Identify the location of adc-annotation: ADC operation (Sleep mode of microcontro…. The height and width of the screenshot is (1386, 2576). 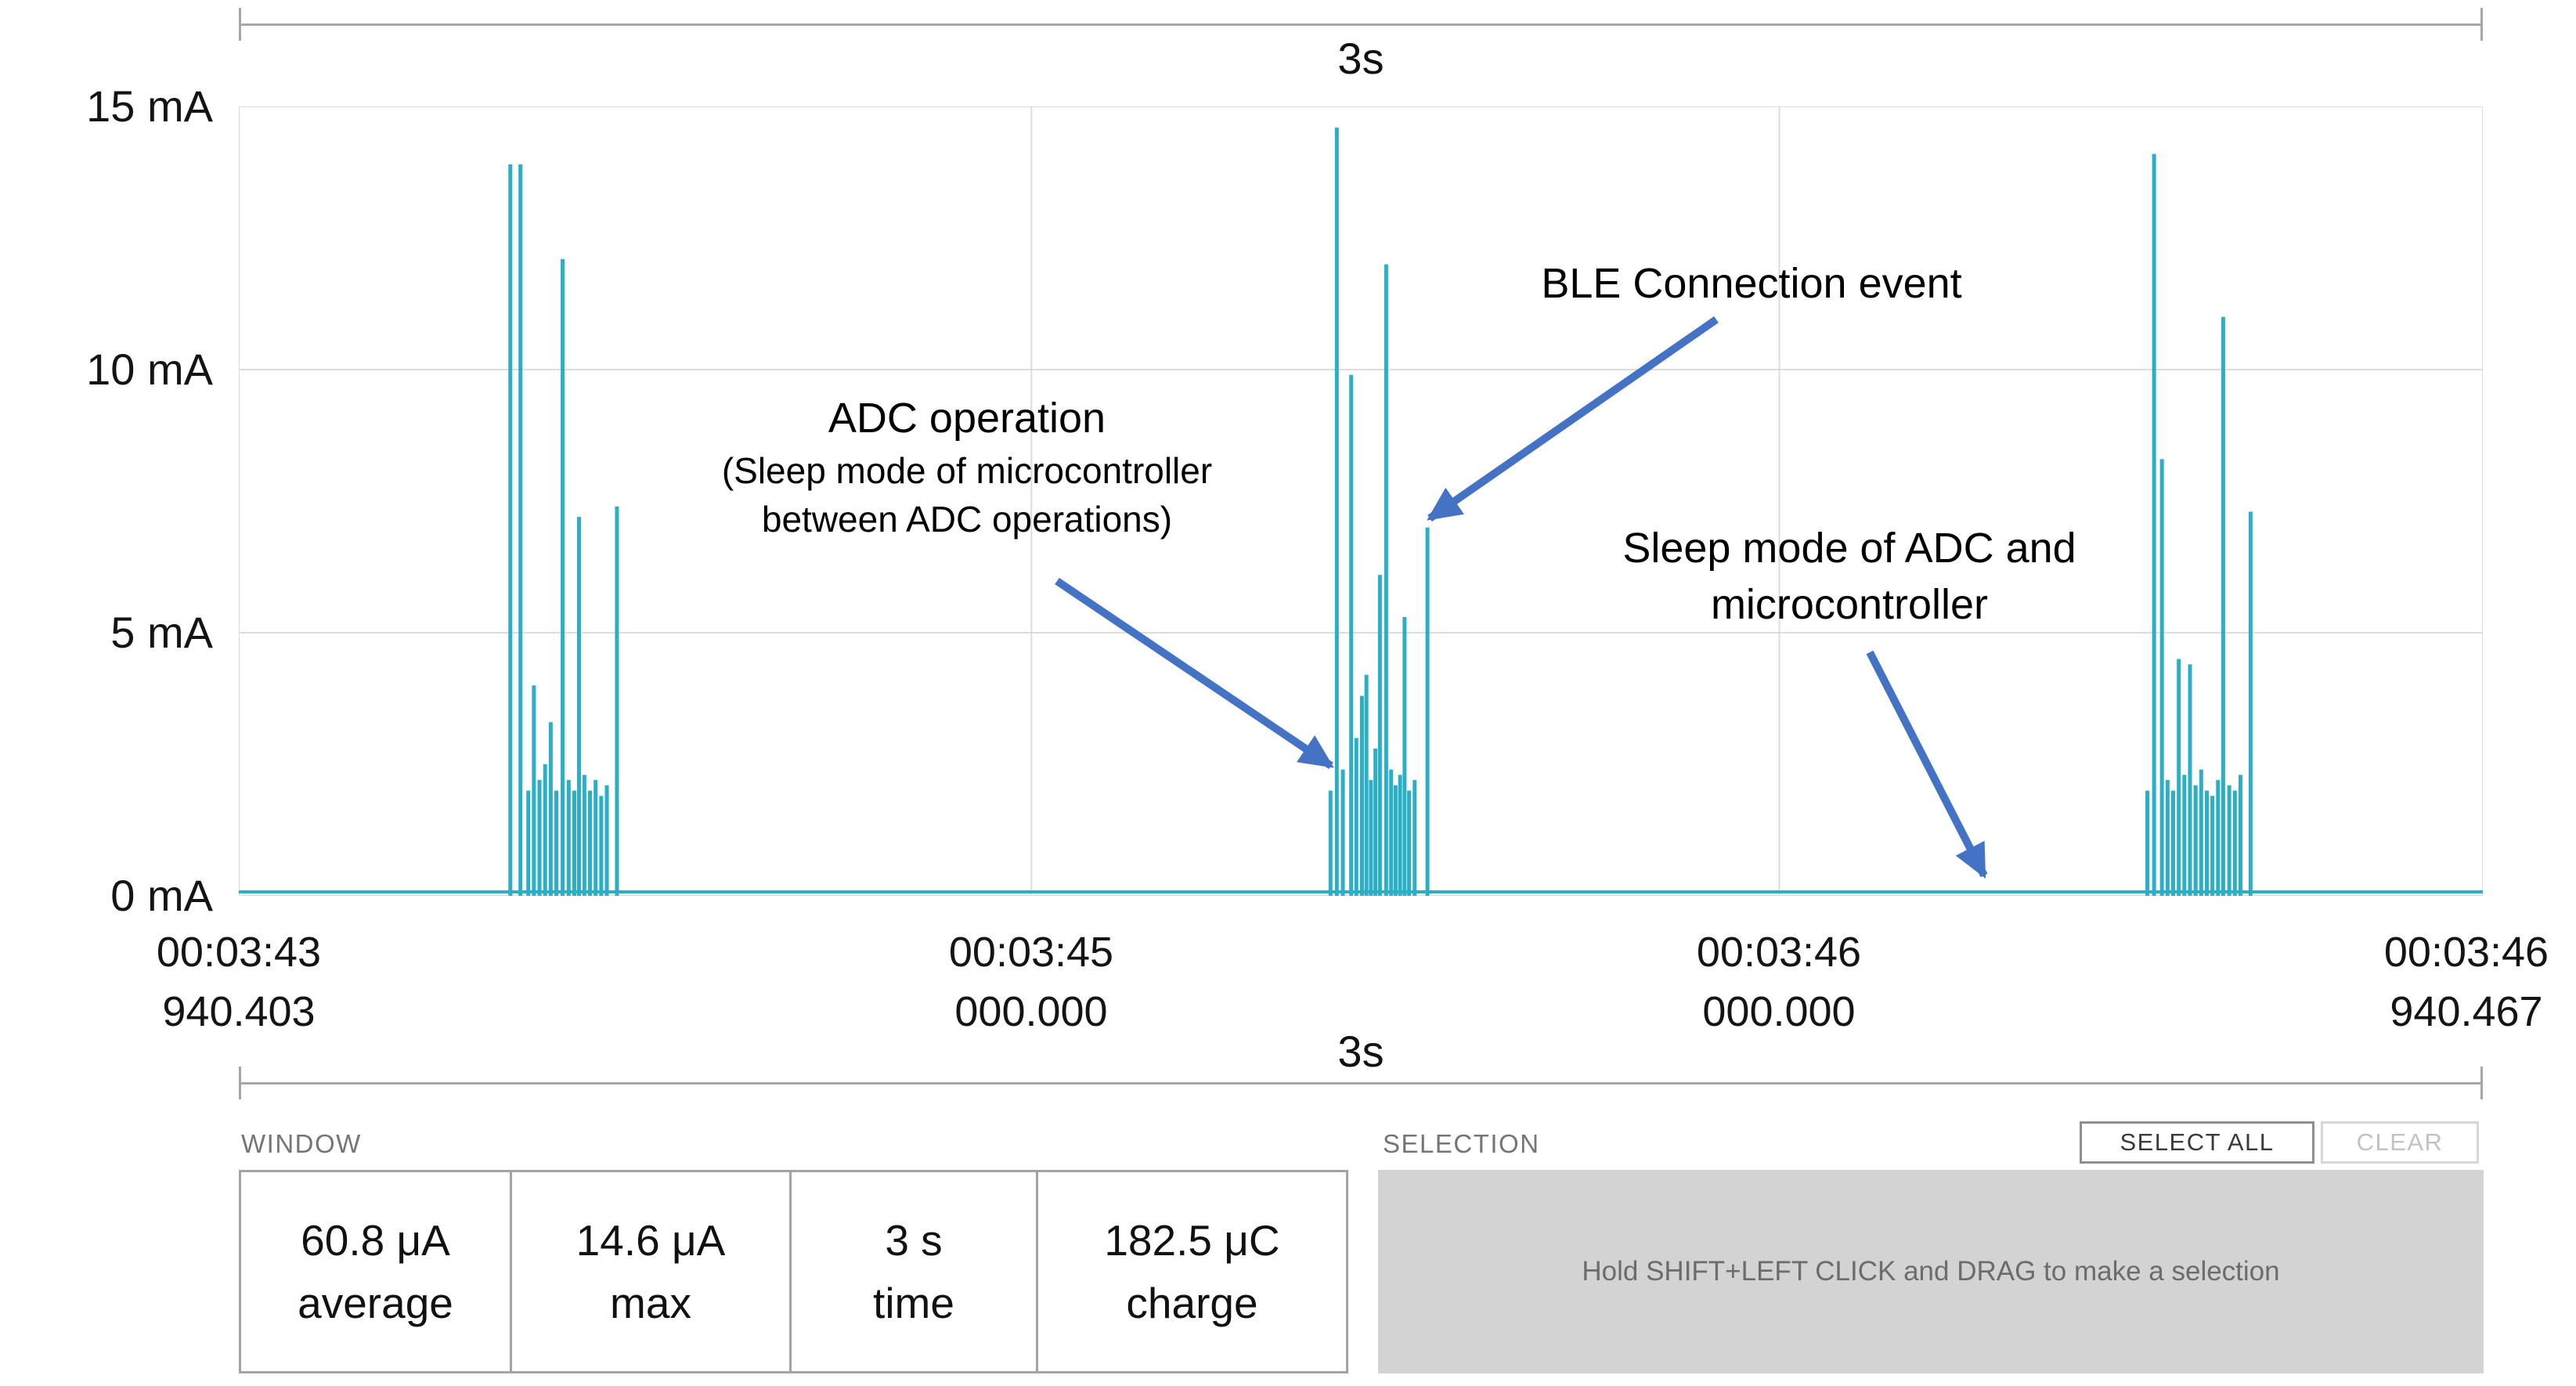
(967, 467).